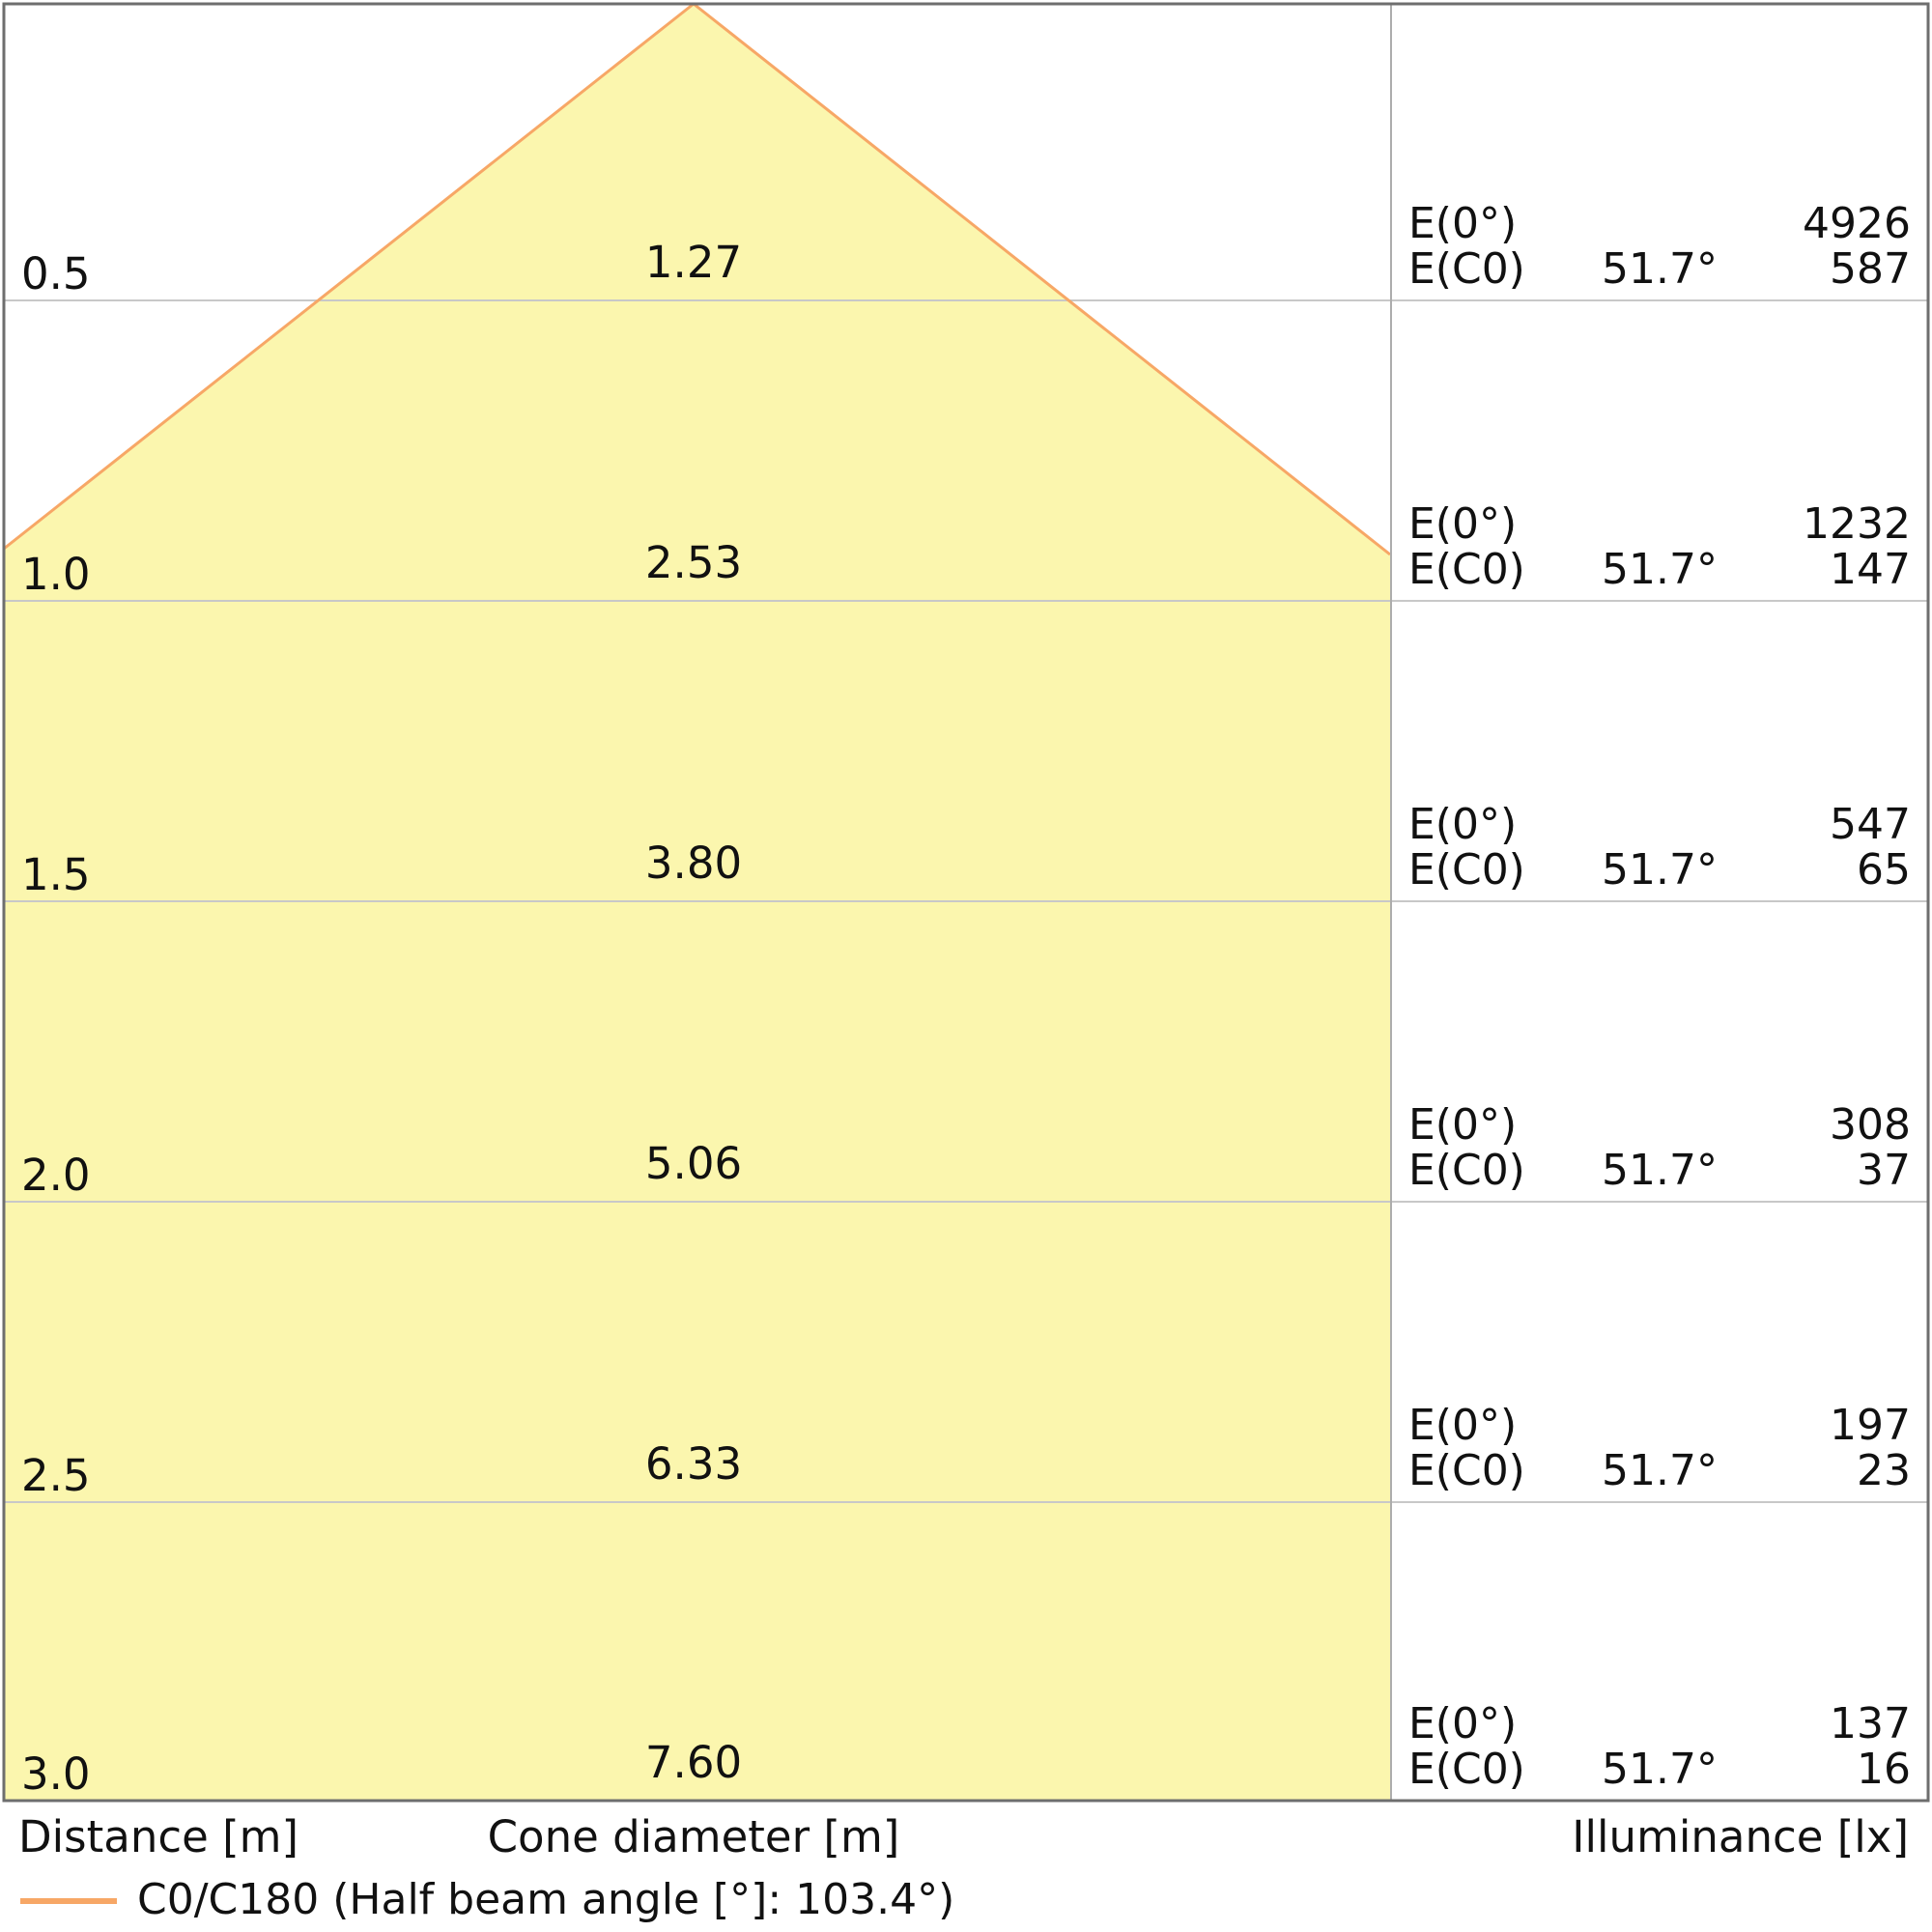 This screenshot has width=1932, height=1932. I want to click on ec0-value: 587, so click(1870, 269).